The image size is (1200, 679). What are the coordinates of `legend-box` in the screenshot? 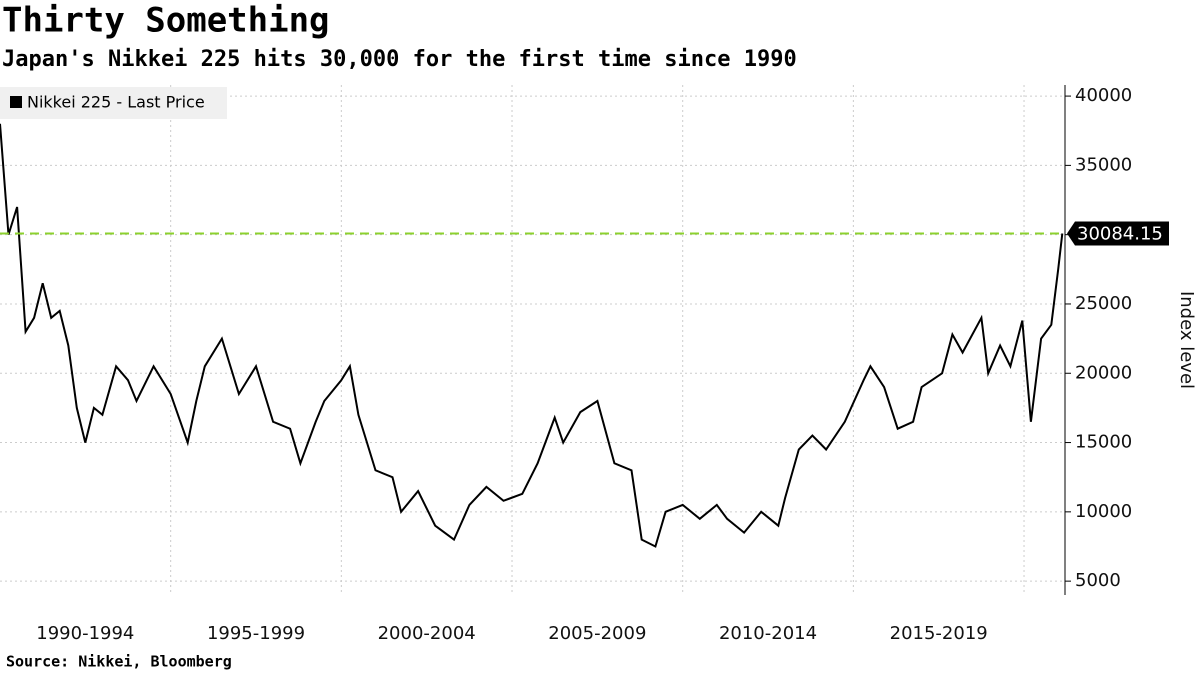 It's located at (113, 103).